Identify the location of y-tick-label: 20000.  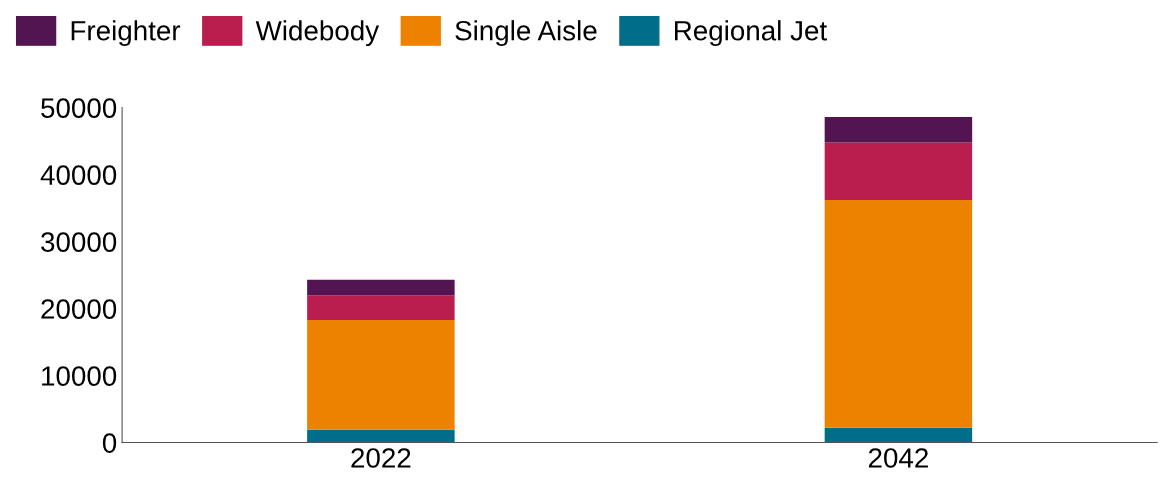
(79, 309).